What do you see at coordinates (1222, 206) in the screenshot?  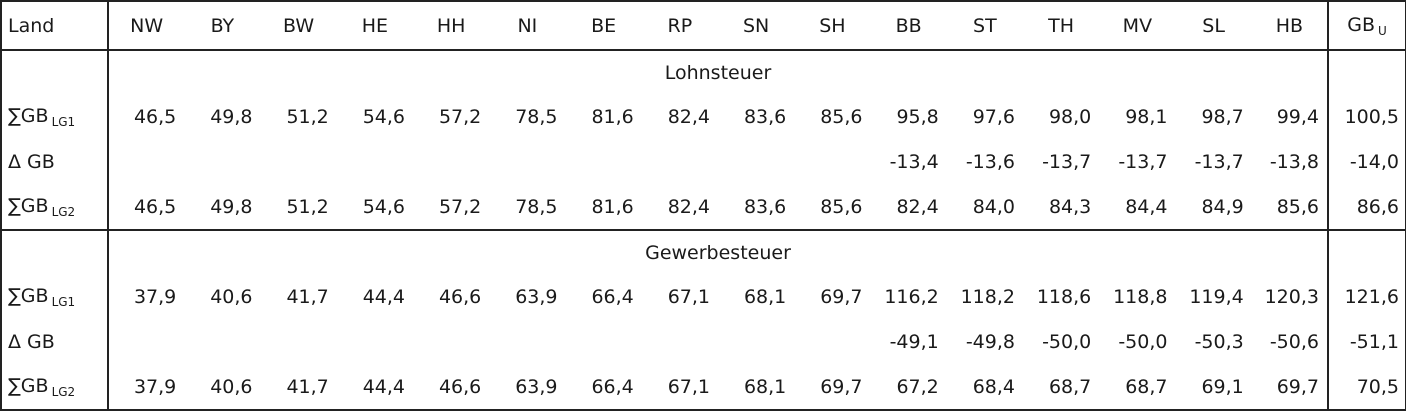 I see `text: 84,9` at bounding box center [1222, 206].